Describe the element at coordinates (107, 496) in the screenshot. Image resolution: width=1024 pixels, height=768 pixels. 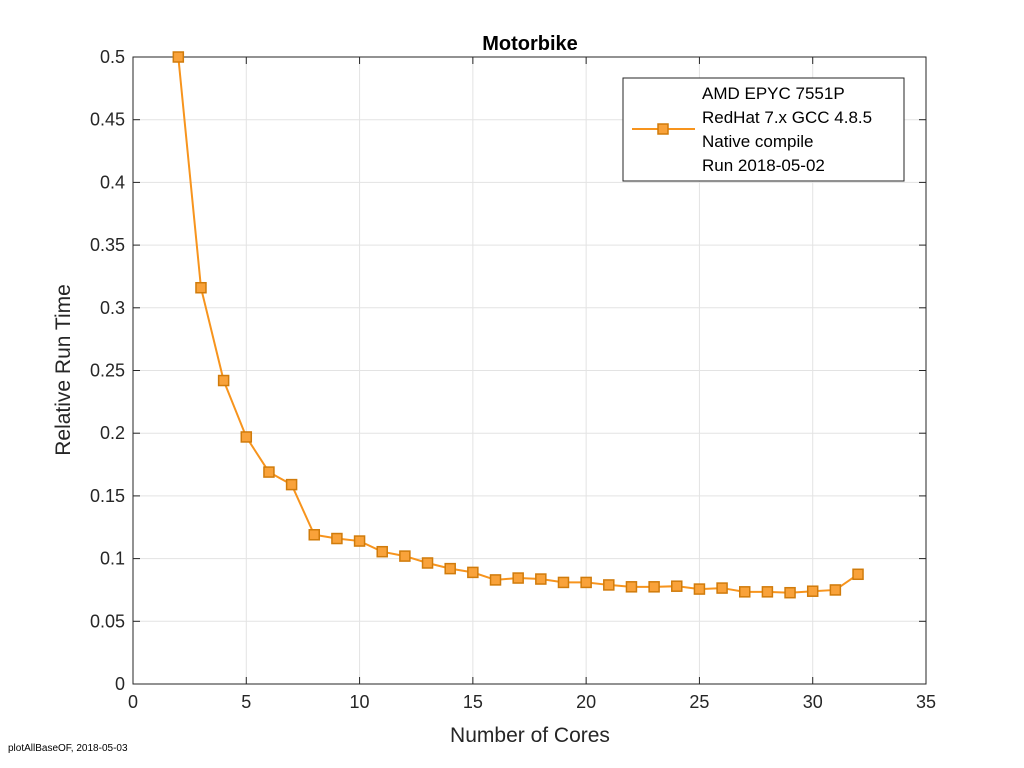
I see `y-tick-label: 0.15` at that location.